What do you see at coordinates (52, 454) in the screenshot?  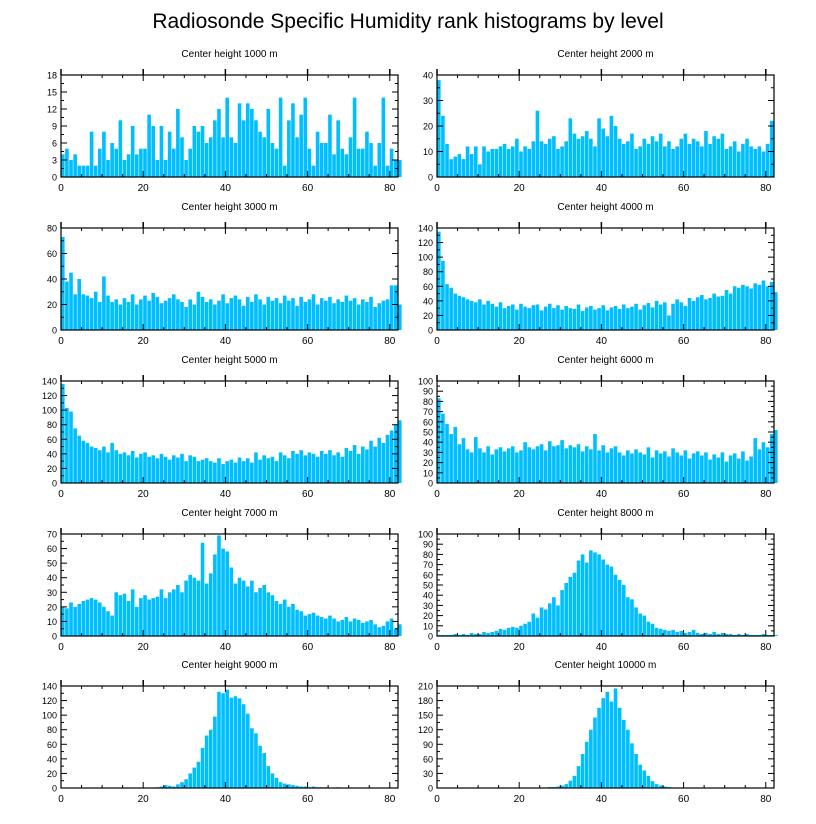 I see `y-tick-label: 40` at bounding box center [52, 454].